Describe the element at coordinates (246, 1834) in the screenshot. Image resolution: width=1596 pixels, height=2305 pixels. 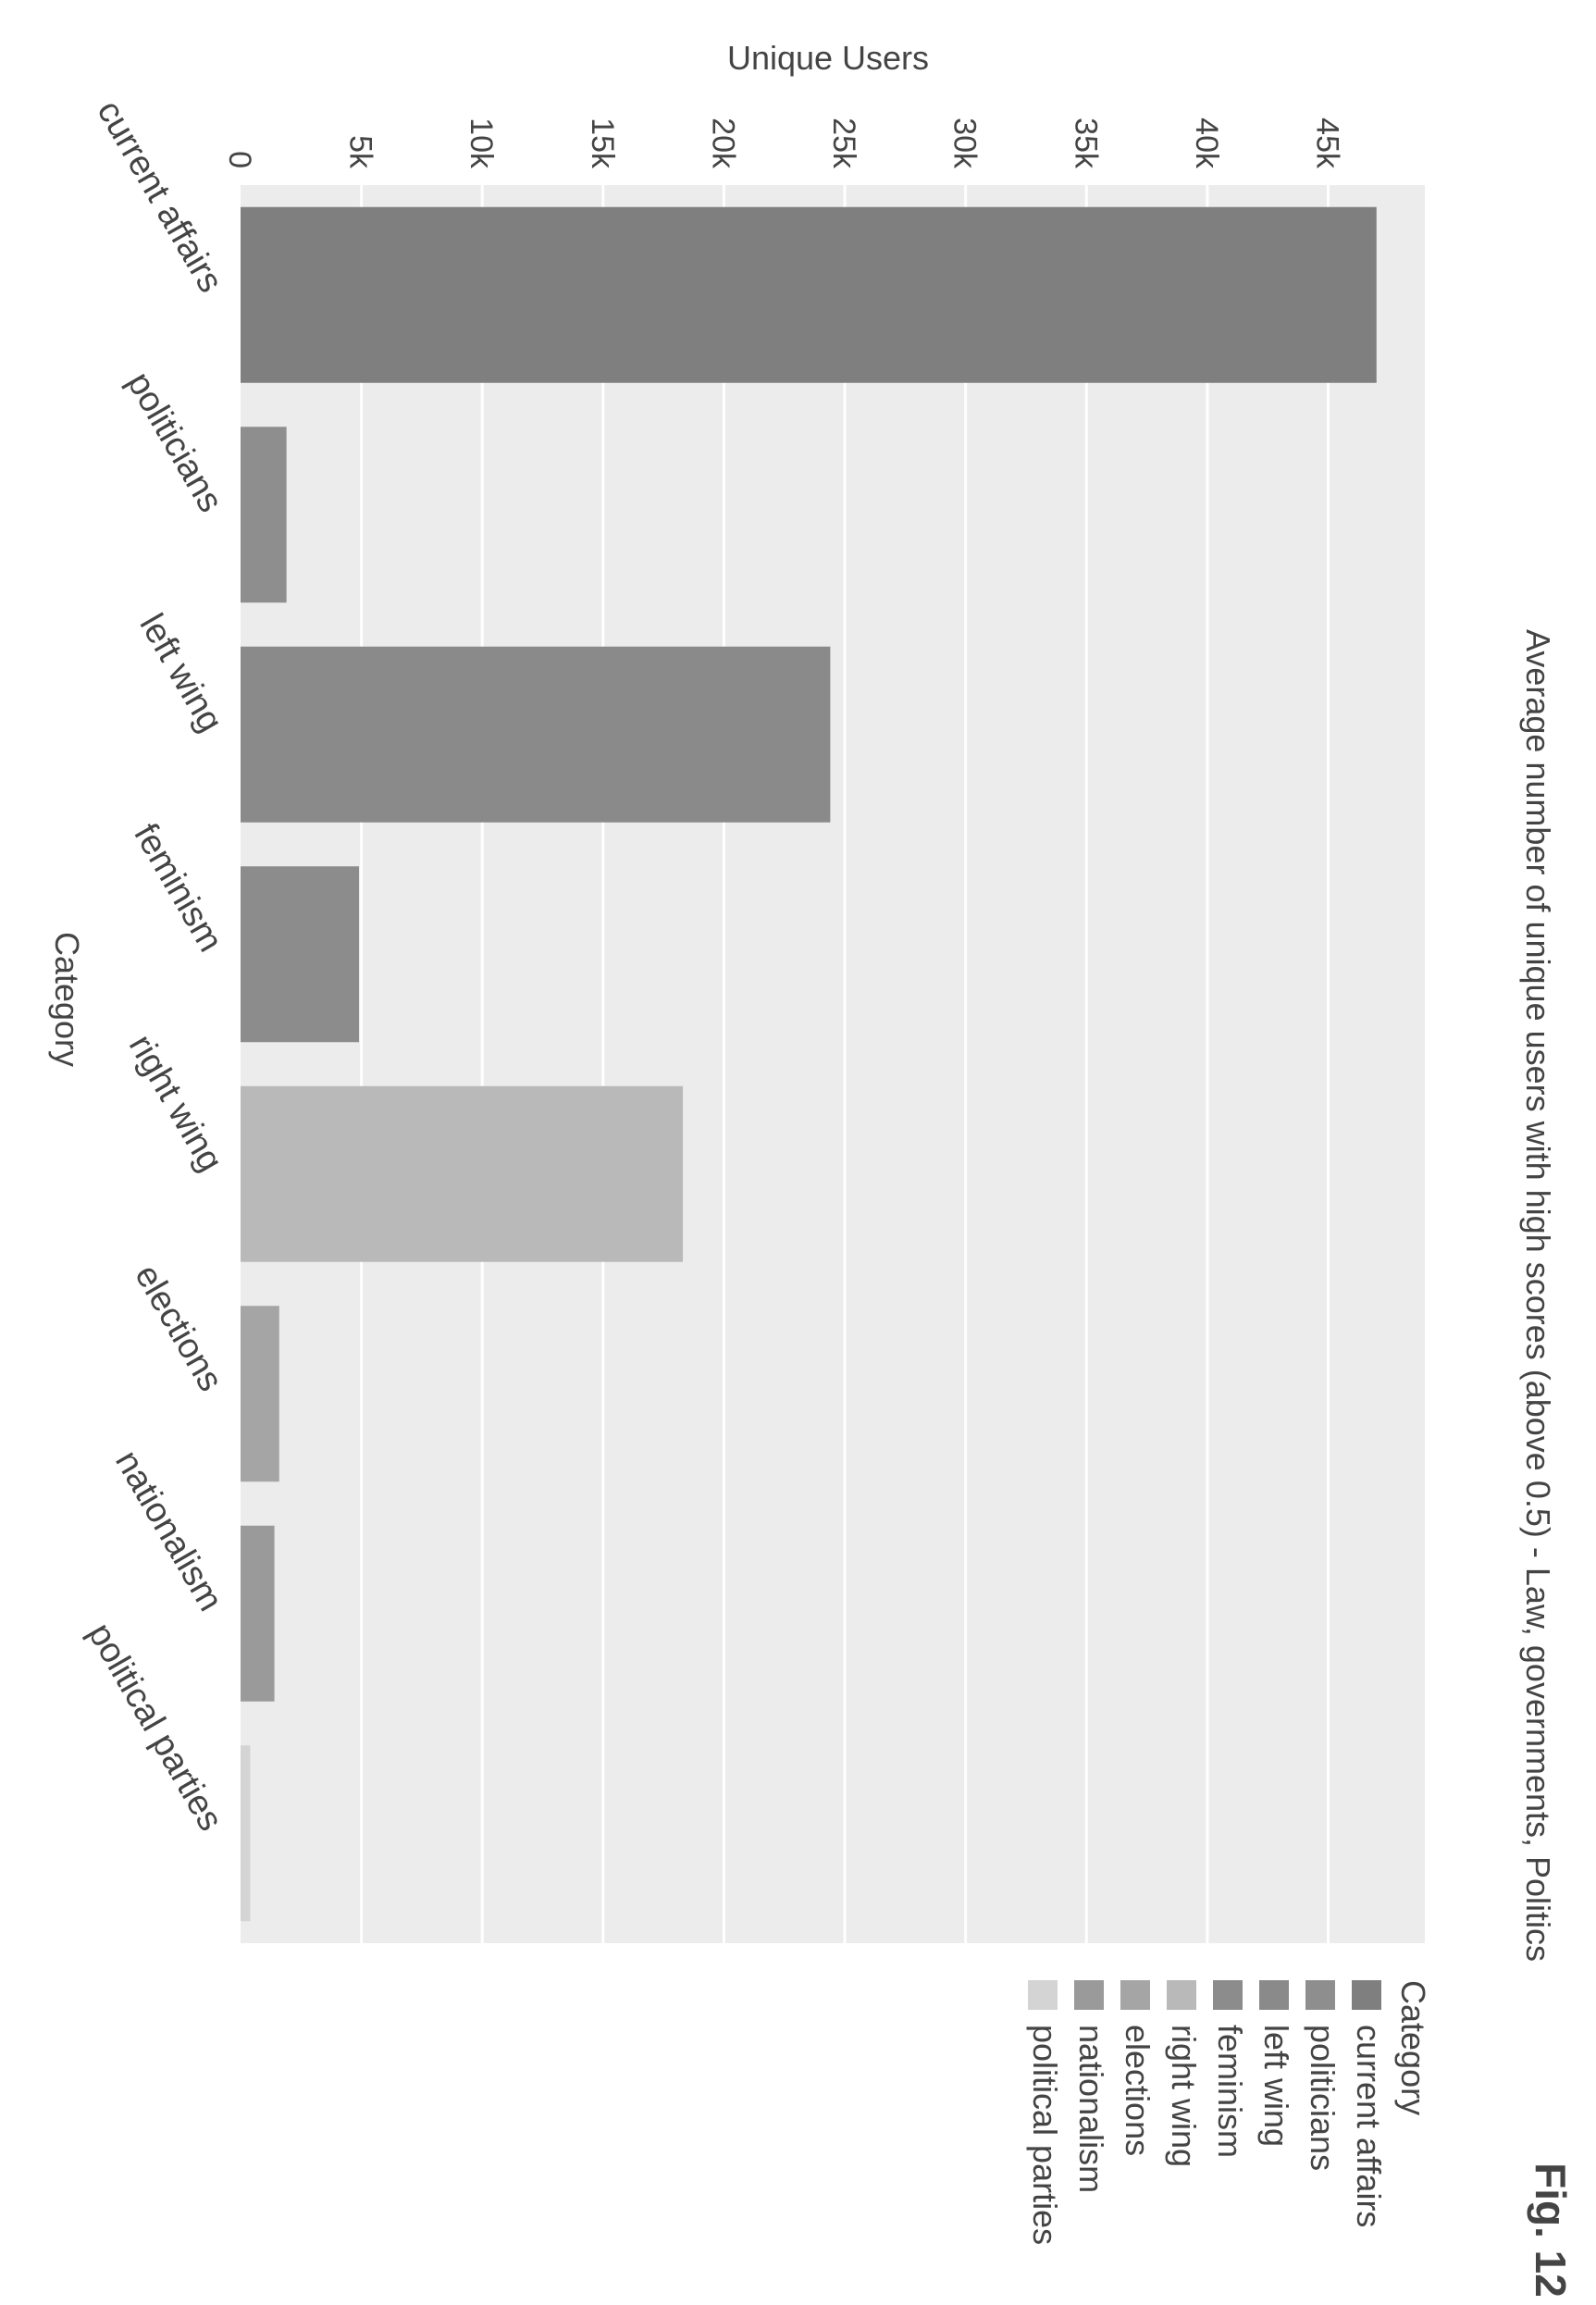
I see `bar-political-parties` at that location.